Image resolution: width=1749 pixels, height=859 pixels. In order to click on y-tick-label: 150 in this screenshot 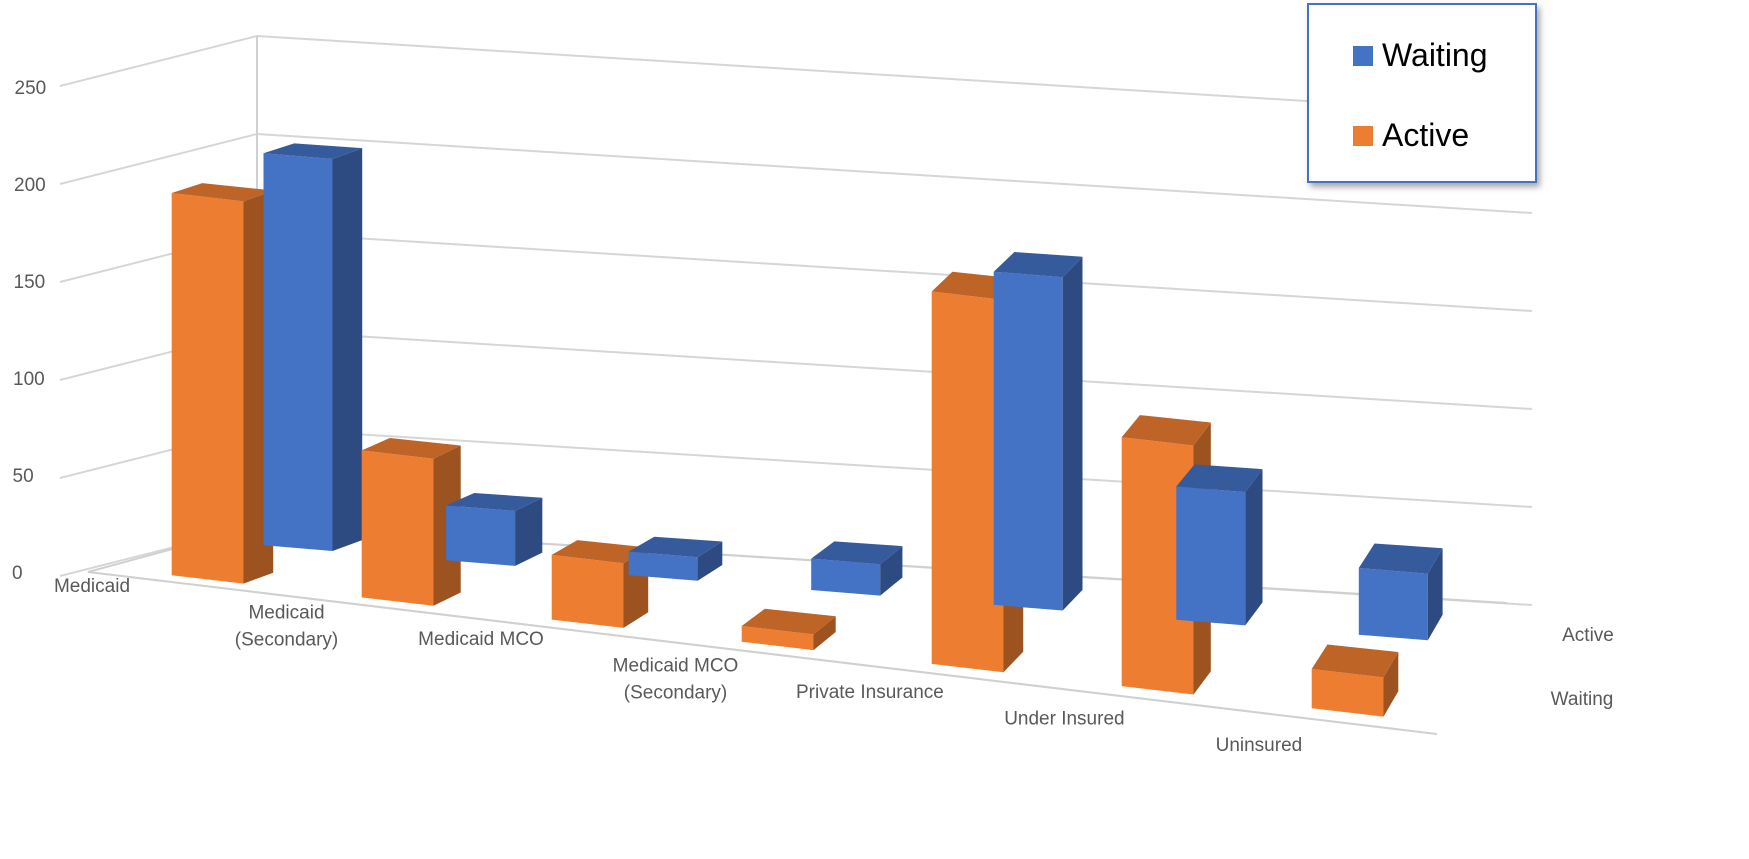, I will do `click(30, 282)`.